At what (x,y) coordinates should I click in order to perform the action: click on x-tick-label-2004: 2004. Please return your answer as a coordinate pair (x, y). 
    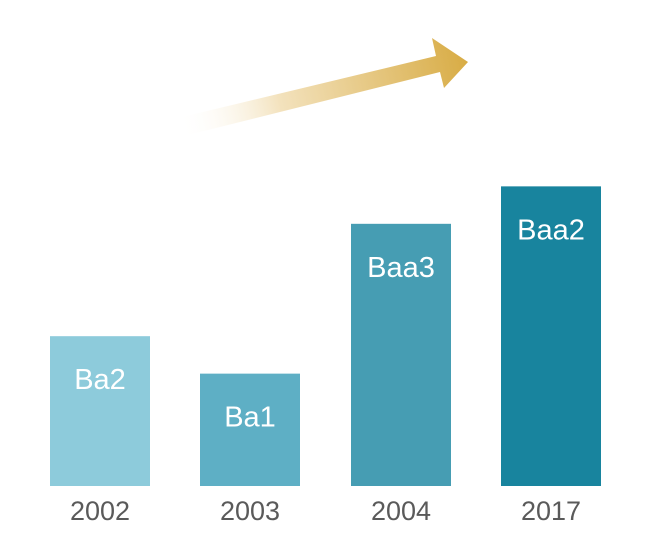
    Looking at the image, I should click on (401, 511).